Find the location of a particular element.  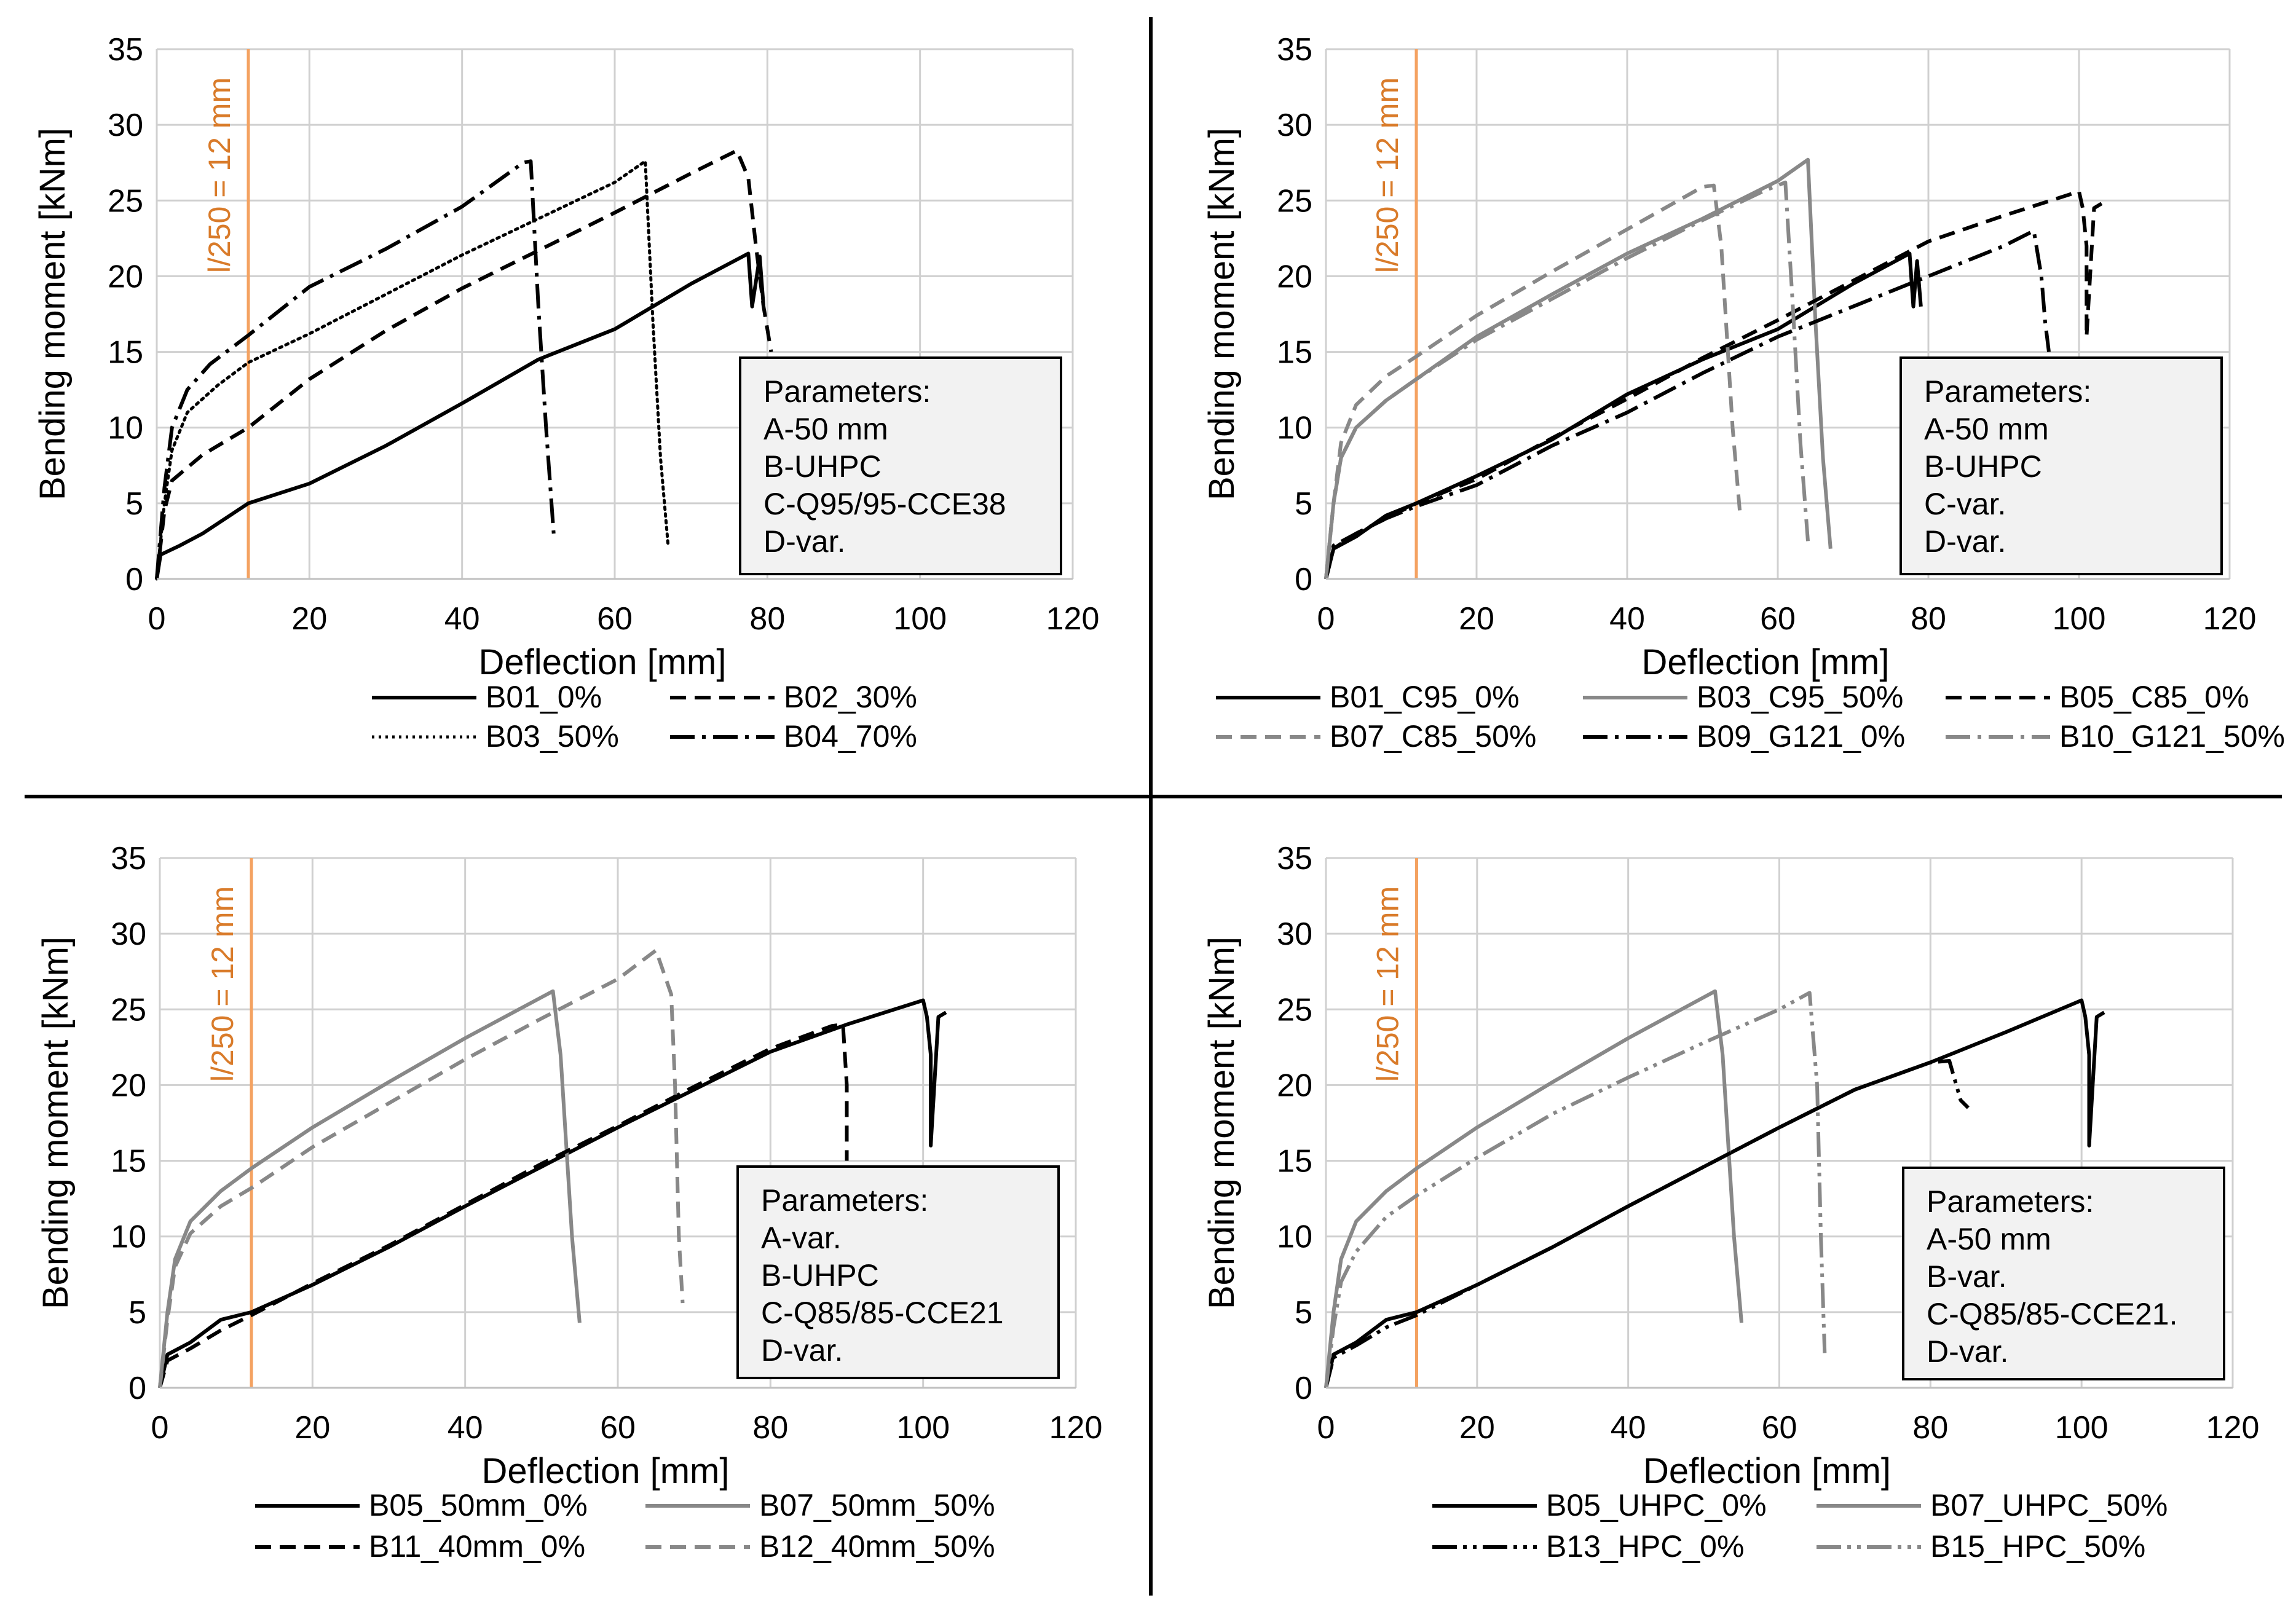

legend-entry-label: B04_70% is located at coordinates (851, 736).